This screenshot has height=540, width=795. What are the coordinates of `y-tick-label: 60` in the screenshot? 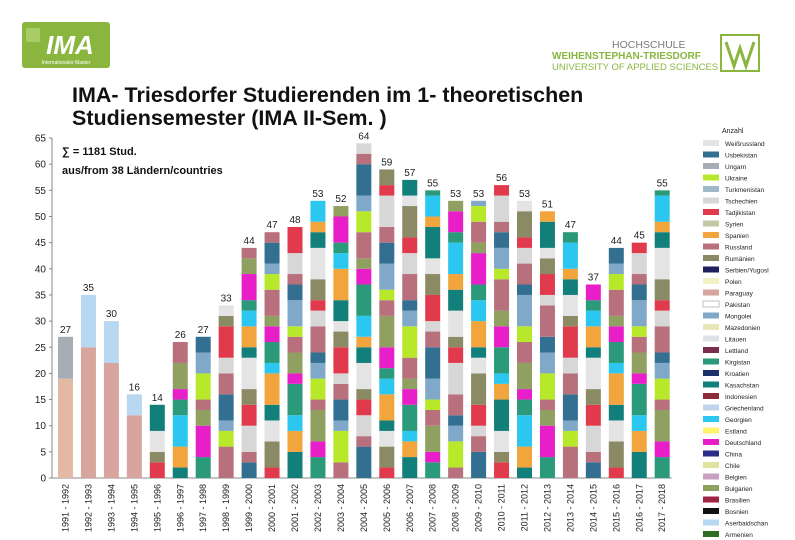 It's located at (41, 165).